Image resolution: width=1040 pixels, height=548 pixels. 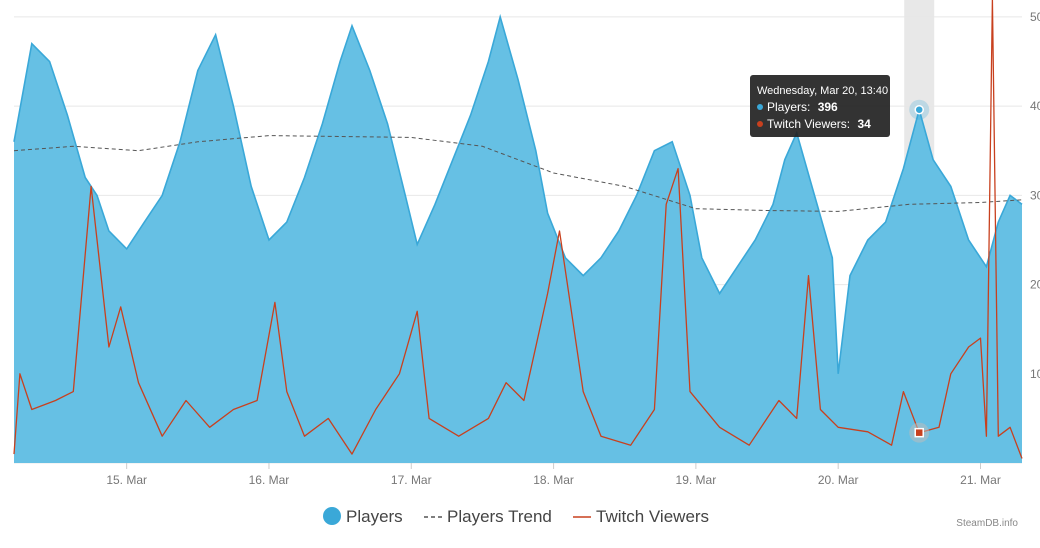 I want to click on legend-trend-label: Players Trend, so click(x=499, y=516).